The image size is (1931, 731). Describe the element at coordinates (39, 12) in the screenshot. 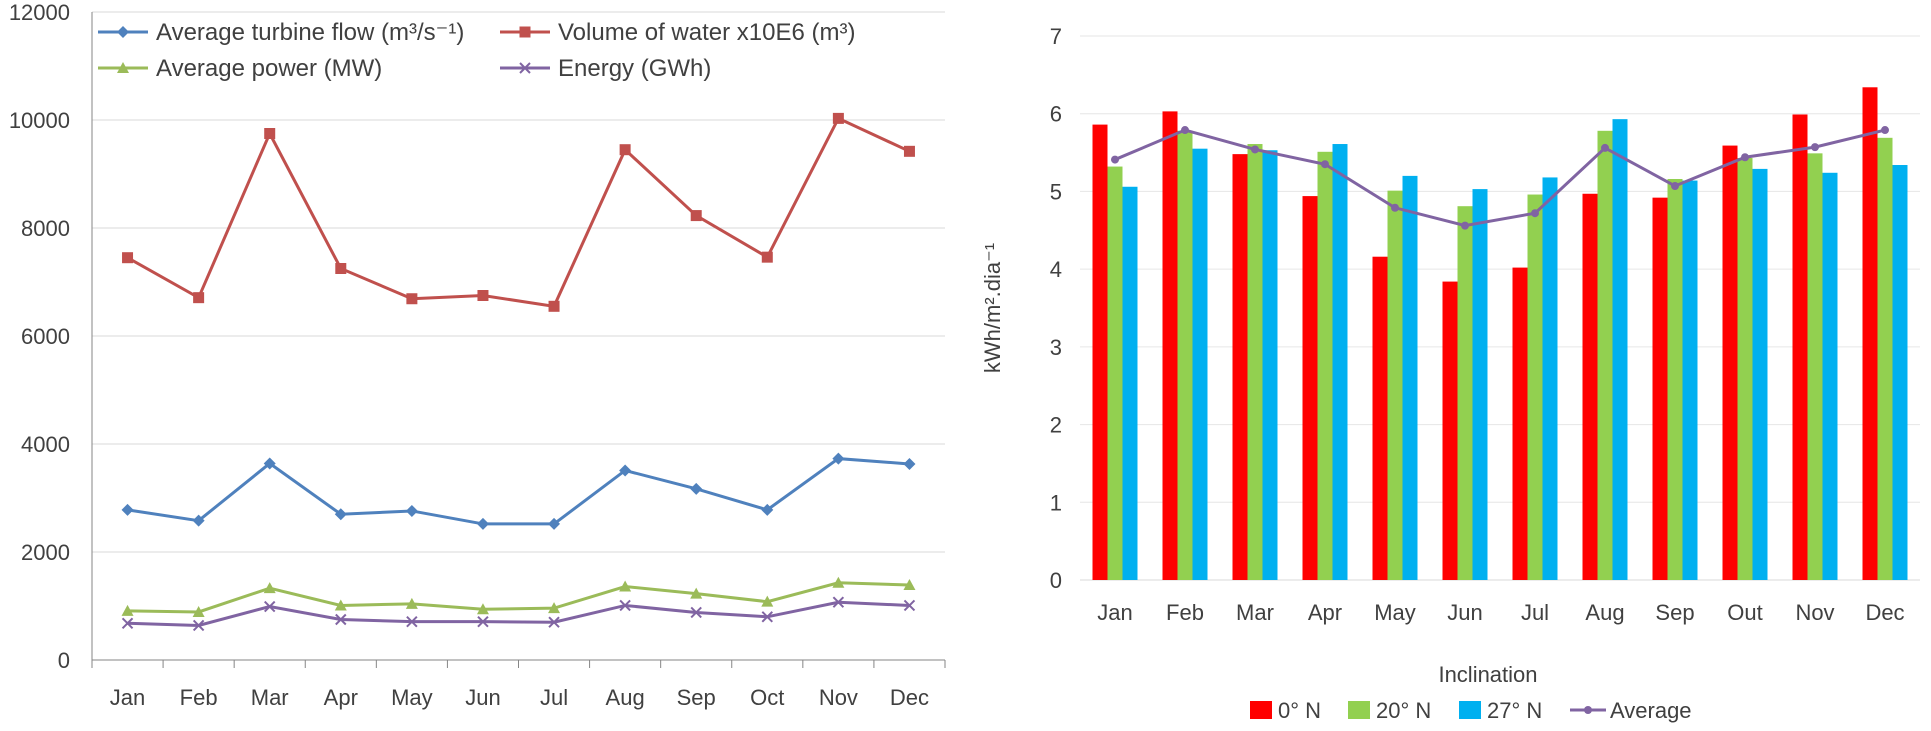

I see `y-tick-label: 12000` at that location.